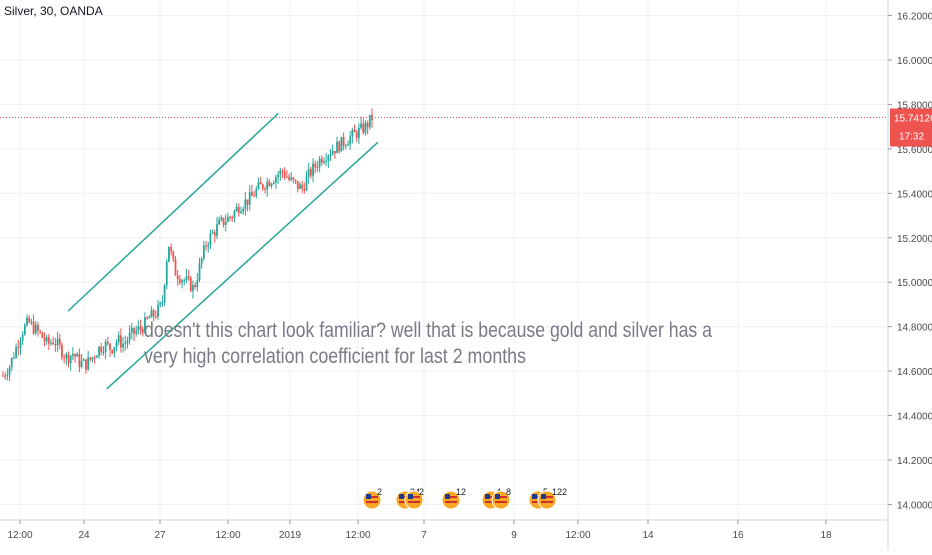 This screenshot has height=555, width=932. Describe the element at coordinates (552, 498) in the screenshot. I see `event-badge: 122` at that location.